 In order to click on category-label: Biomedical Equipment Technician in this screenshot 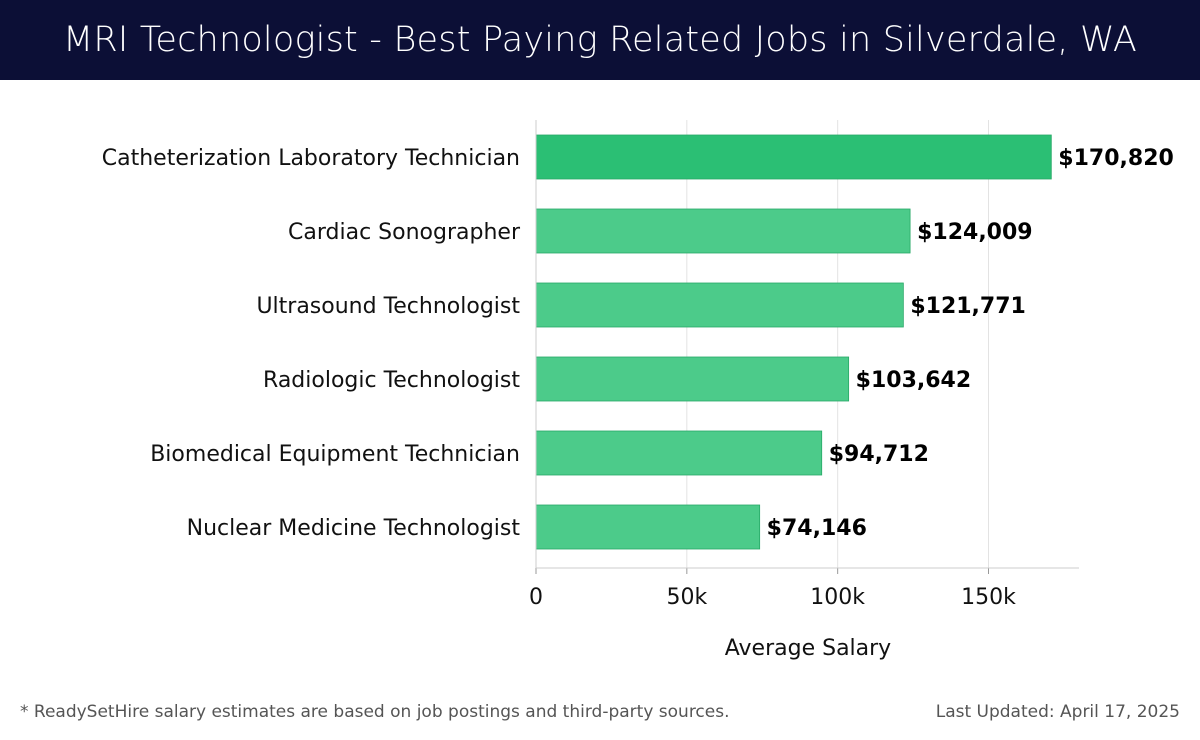, I will do `click(335, 454)`.